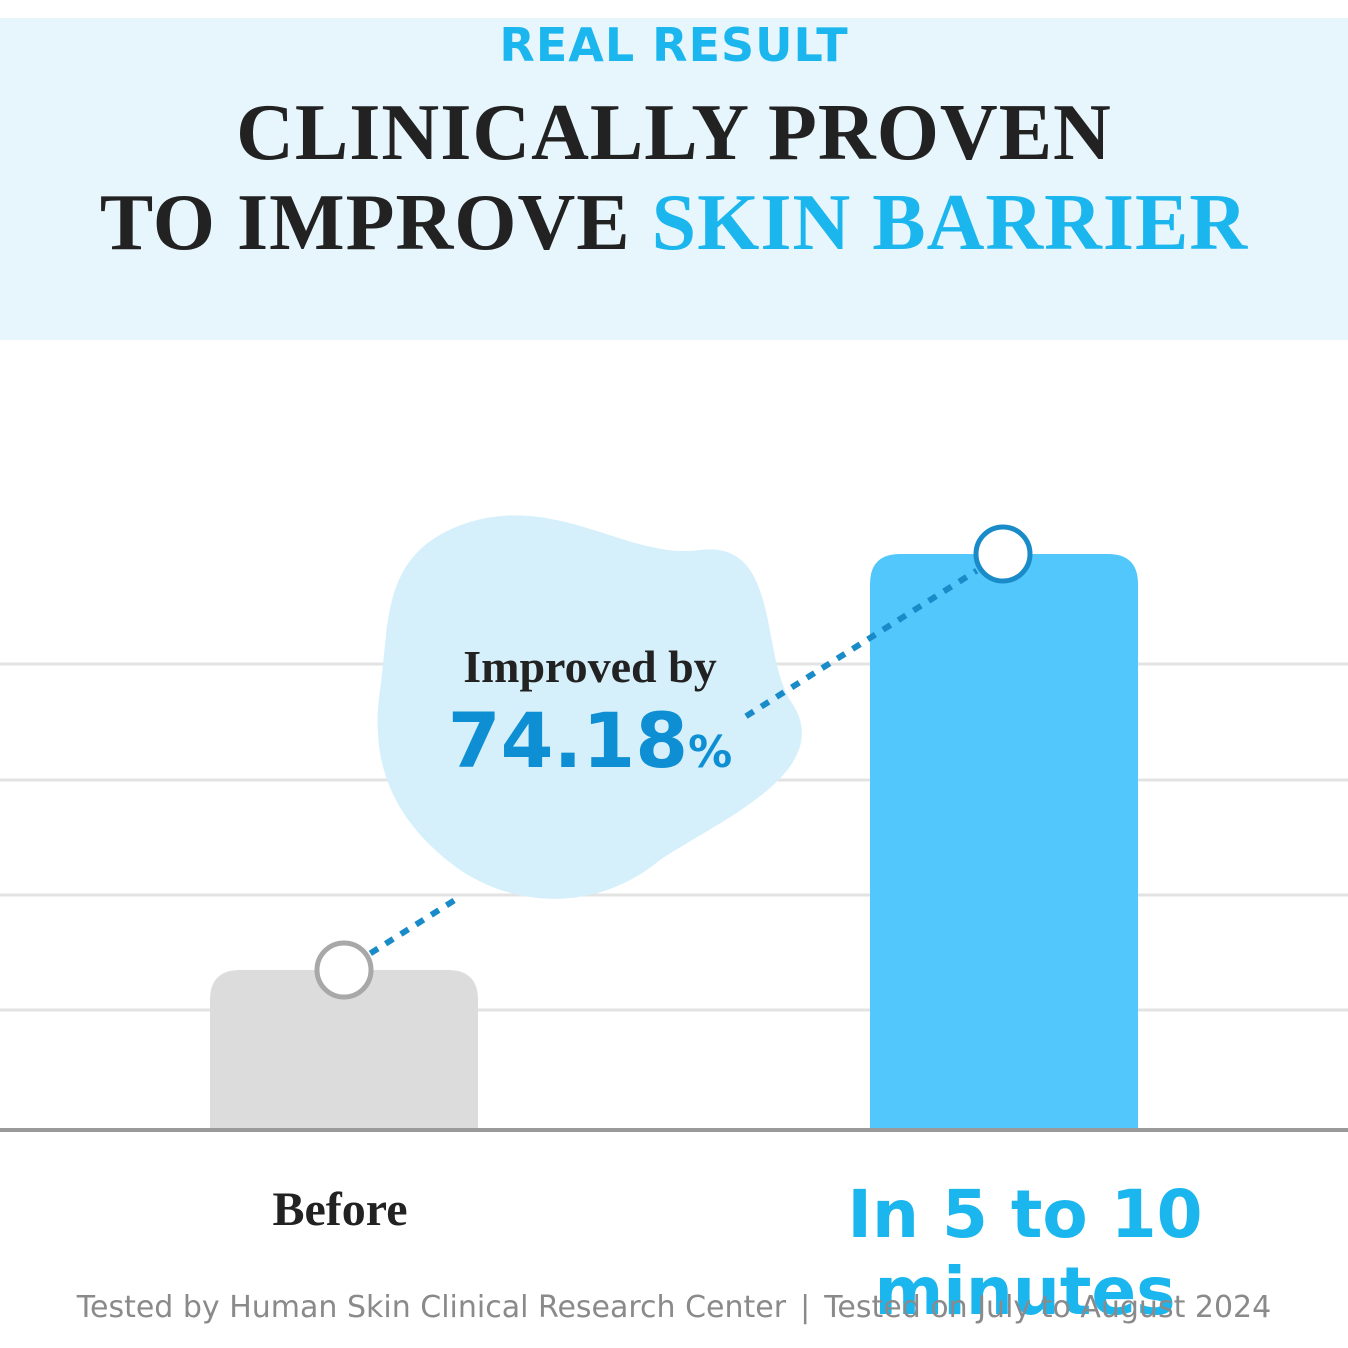  I want to click on headline-accent: SKIN BARRIER, so click(950, 223).